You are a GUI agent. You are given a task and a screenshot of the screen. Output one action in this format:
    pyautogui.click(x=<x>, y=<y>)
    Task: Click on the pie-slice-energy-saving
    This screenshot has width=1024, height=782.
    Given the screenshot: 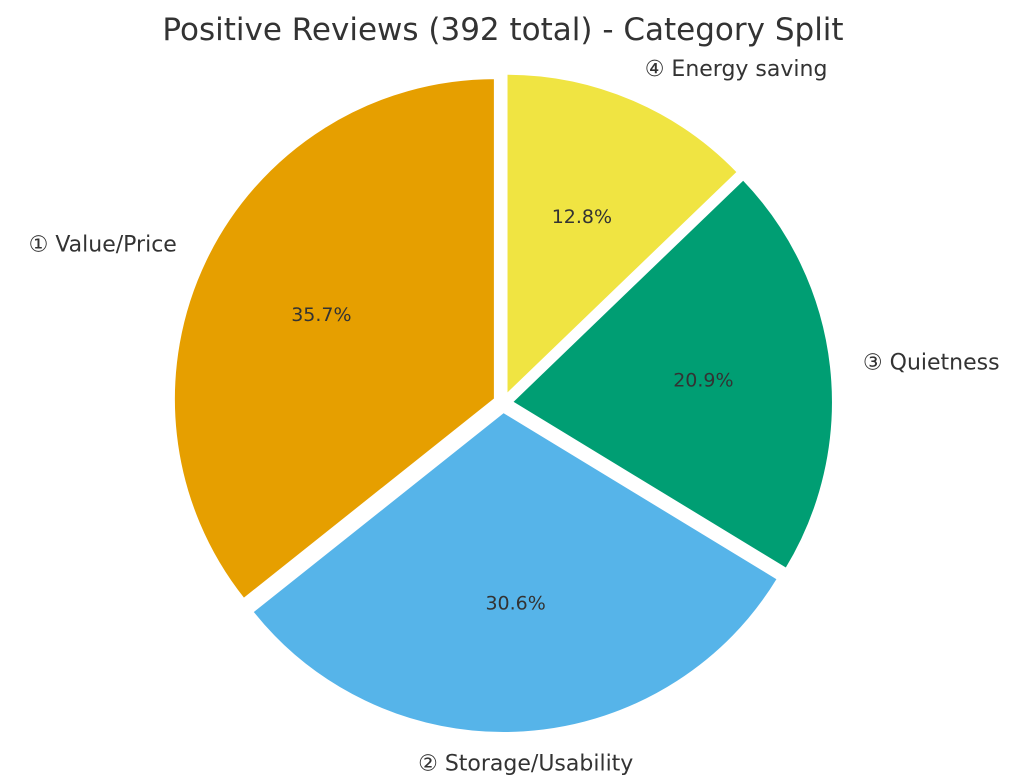 What is the action you would take?
    pyautogui.click(x=622, y=235)
    